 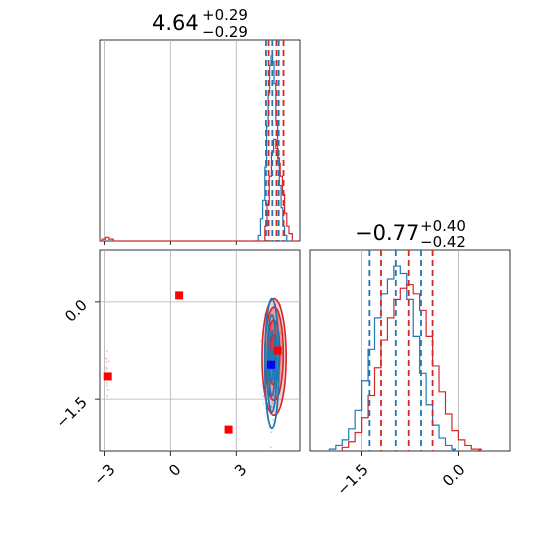 I want to click on hist-2-series, so click(x=405, y=358).